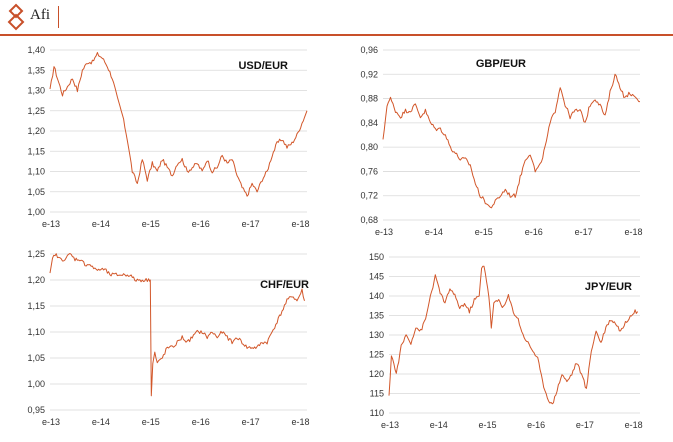 The height and width of the screenshot is (442, 673). What do you see at coordinates (501, 64) in the screenshot?
I see `chart-title: GBP/EUR` at bounding box center [501, 64].